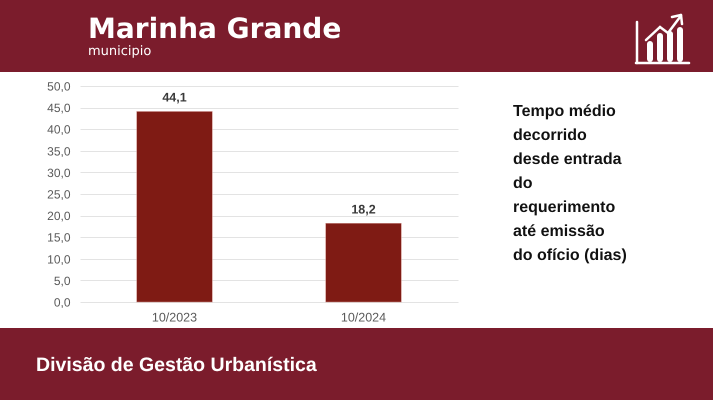 This screenshot has width=713, height=400. What do you see at coordinates (59, 173) in the screenshot?
I see `y-tick-label: 30,0` at bounding box center [59, 173].